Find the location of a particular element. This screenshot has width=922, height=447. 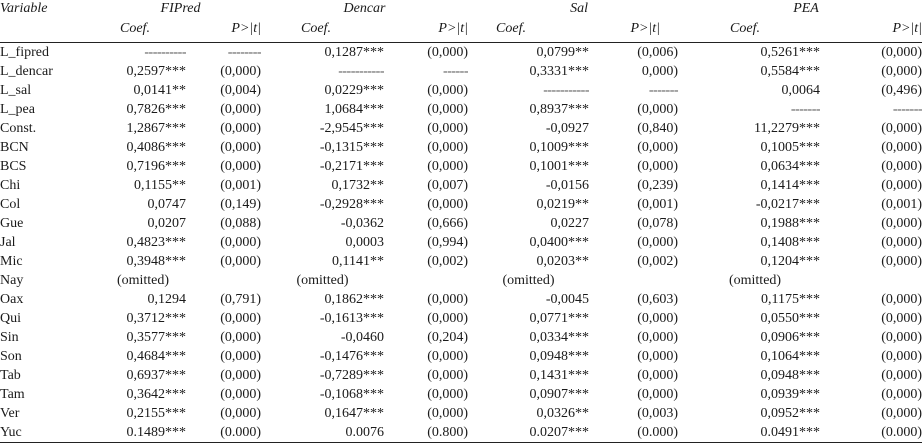

variable-name-cell: Sin is located at coordinates (9, 337).